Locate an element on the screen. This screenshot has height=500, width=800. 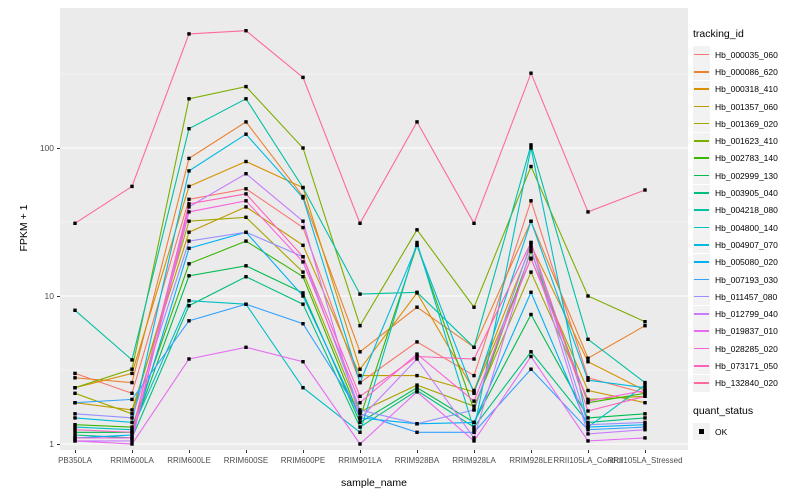
legend-item-Hb_004800_140: Hb_004800_140 is located at coordinates (746, 228).